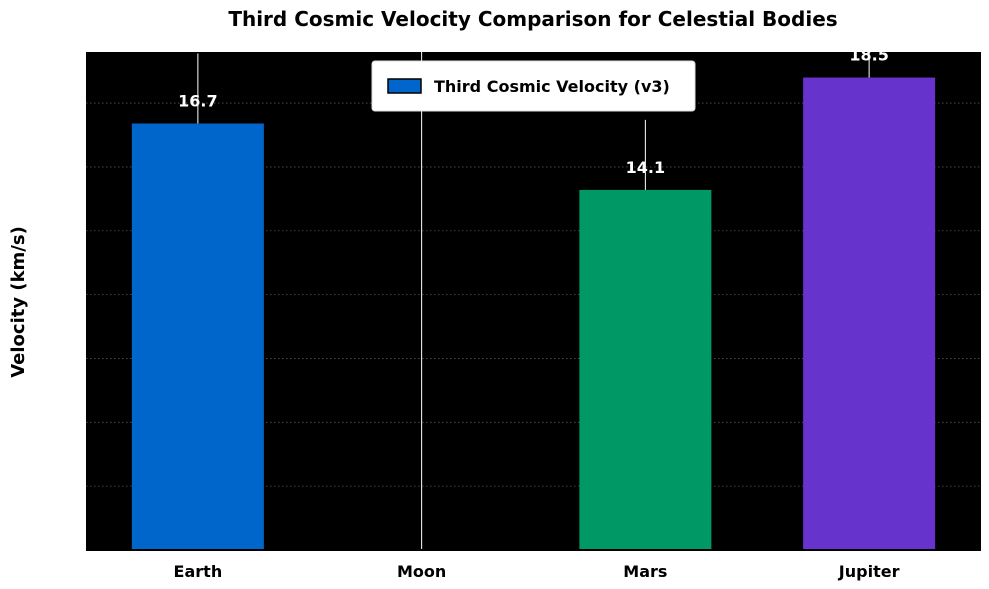 The height and width of the screenshot is (589, 989). What do you see at coordinates (404, 86) in the screenshot?
I see `legend-swatch` at bounding box center [404, 86].